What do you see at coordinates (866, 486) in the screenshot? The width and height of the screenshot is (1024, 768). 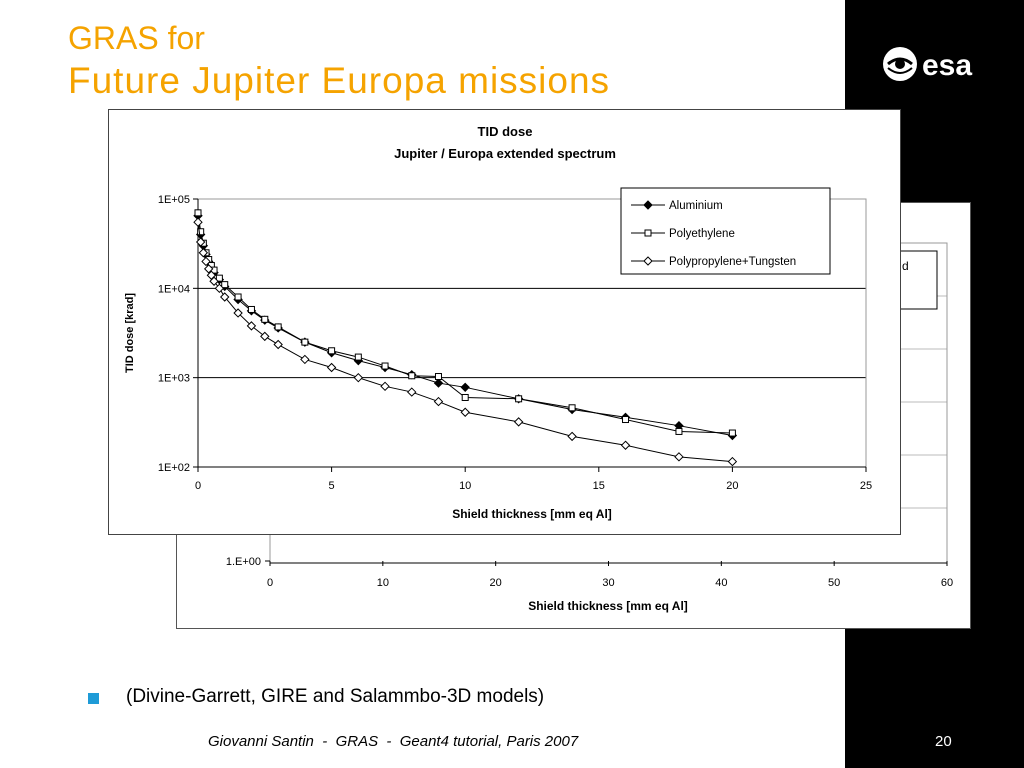 I see `x-tick-label: 25` at bounding box center [866, 486].